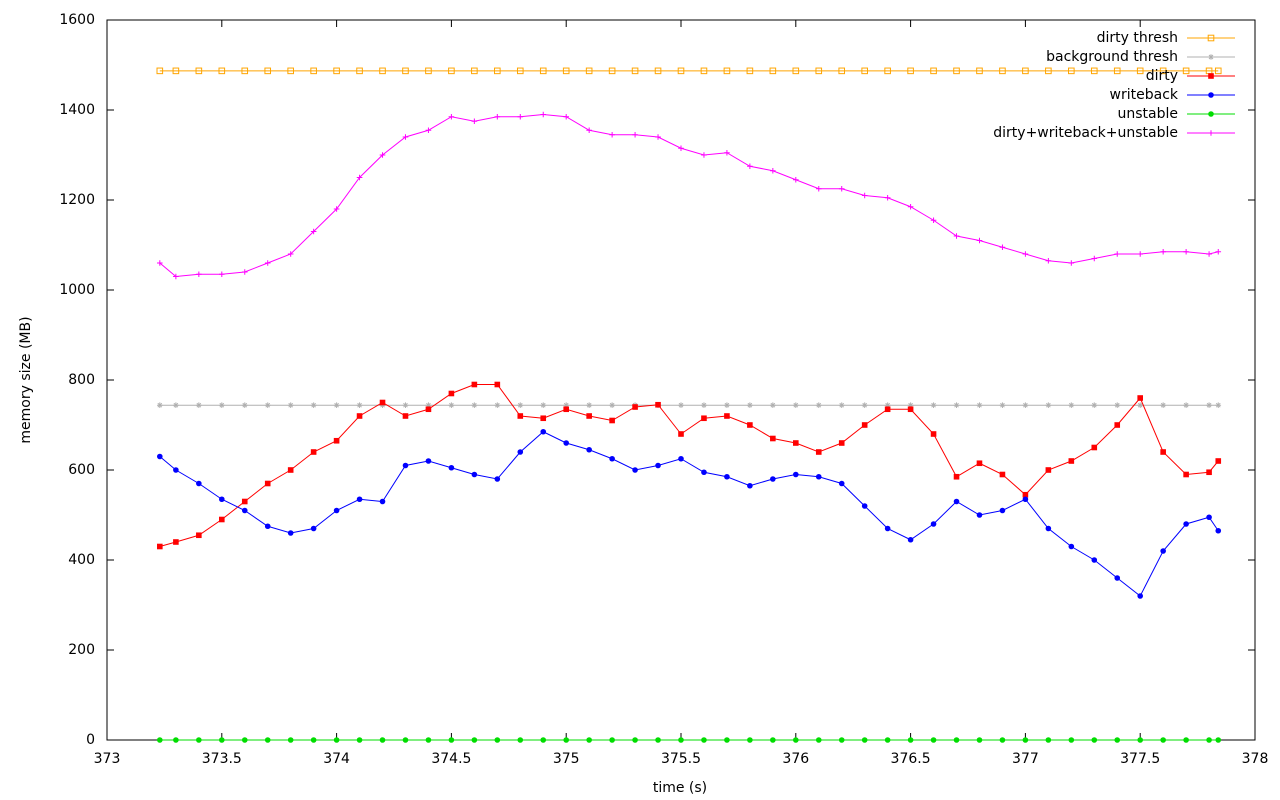 The width and height of the screenshot is (1280, 800). I want to click on x-tick-label: 376.5, so click(911, 759).